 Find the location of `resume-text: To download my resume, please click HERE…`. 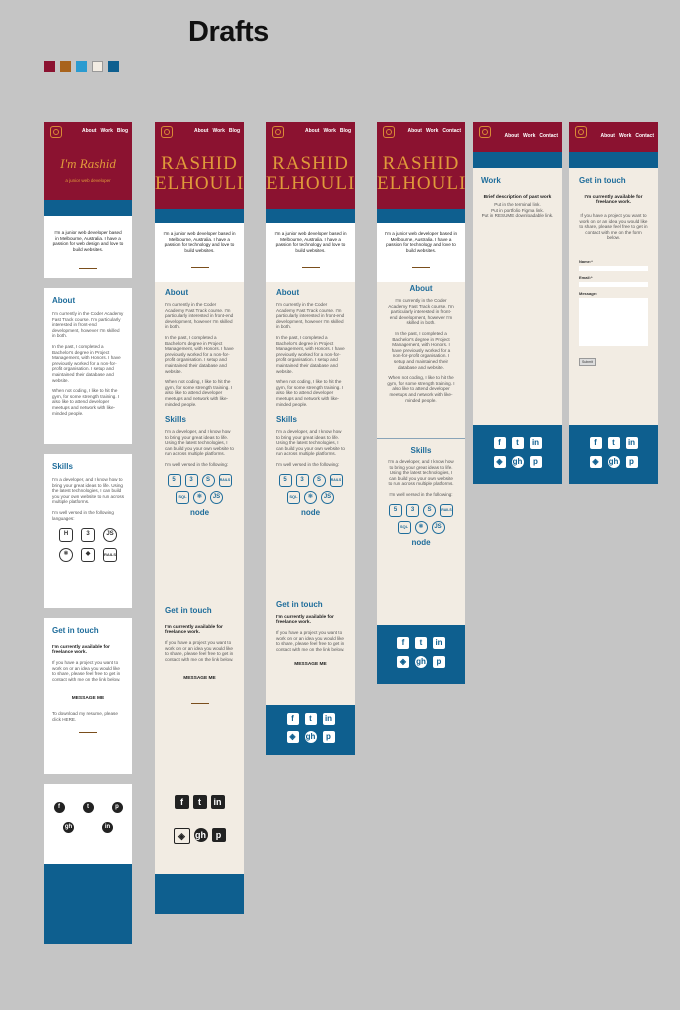

resume-text: To download my resume, please click HERE… is located at coordinates (85, 716).